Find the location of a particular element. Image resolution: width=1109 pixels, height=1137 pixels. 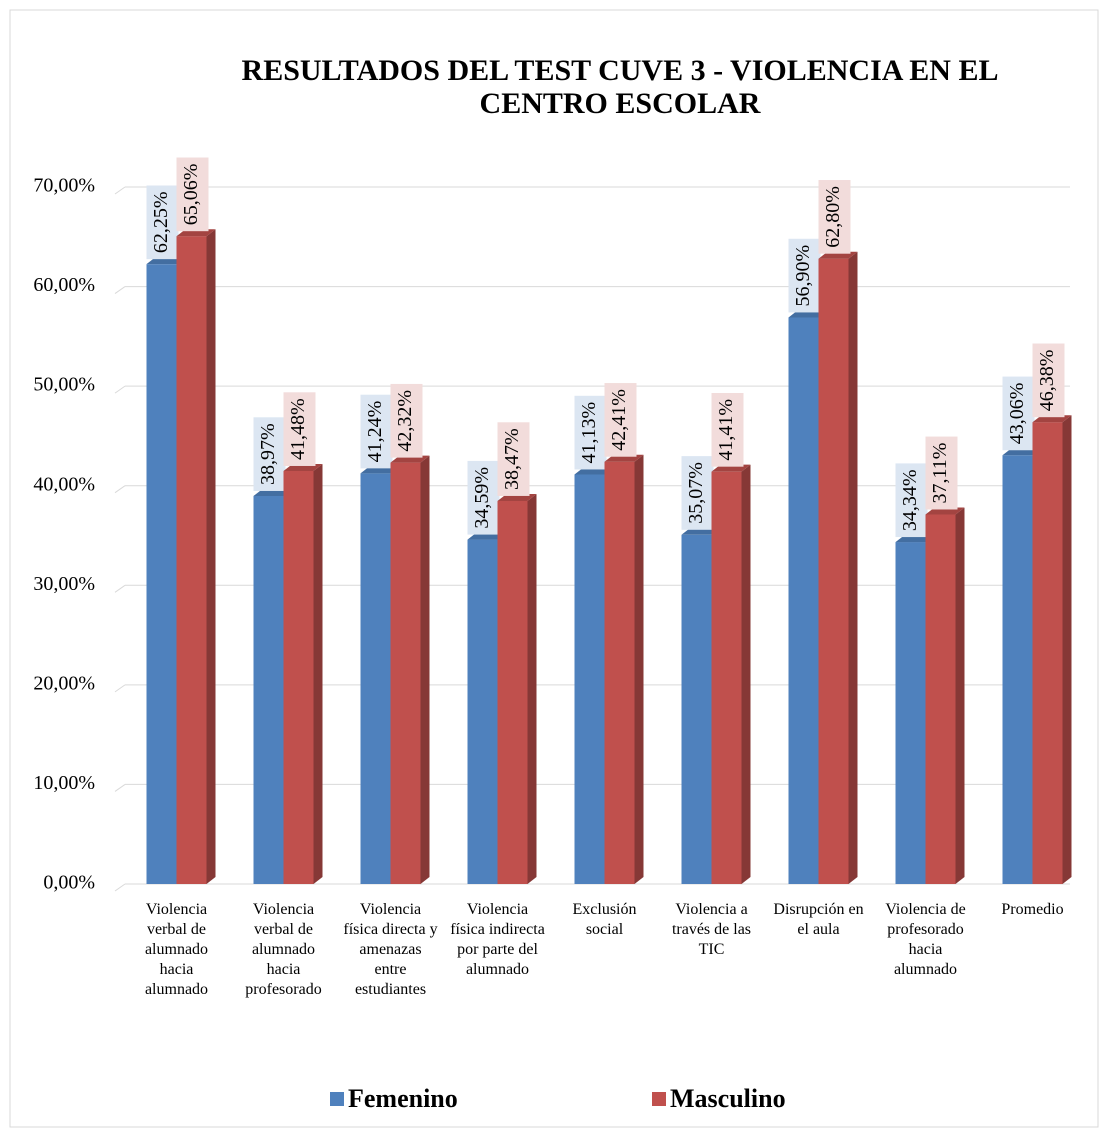

value-label: 41,41% is located at coordinates (726, 430).